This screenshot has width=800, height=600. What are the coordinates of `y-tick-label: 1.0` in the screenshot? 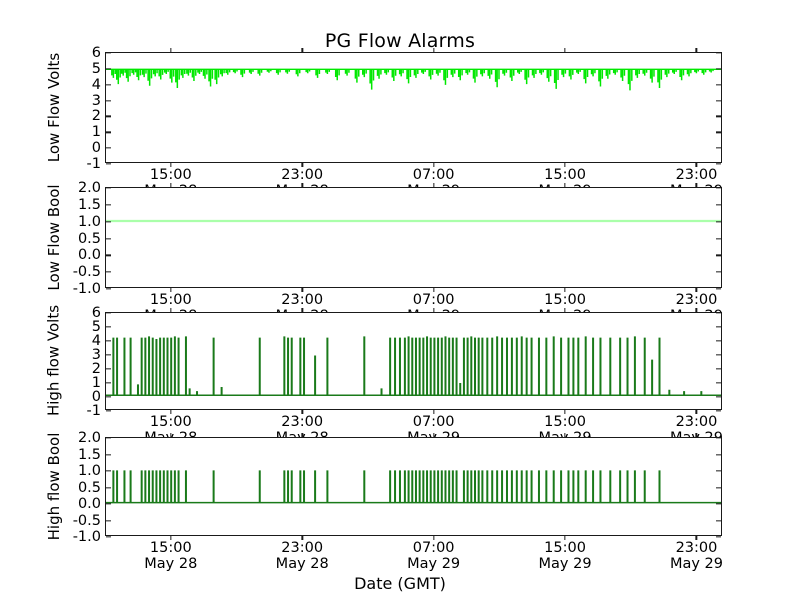 It's located at (89, 470).